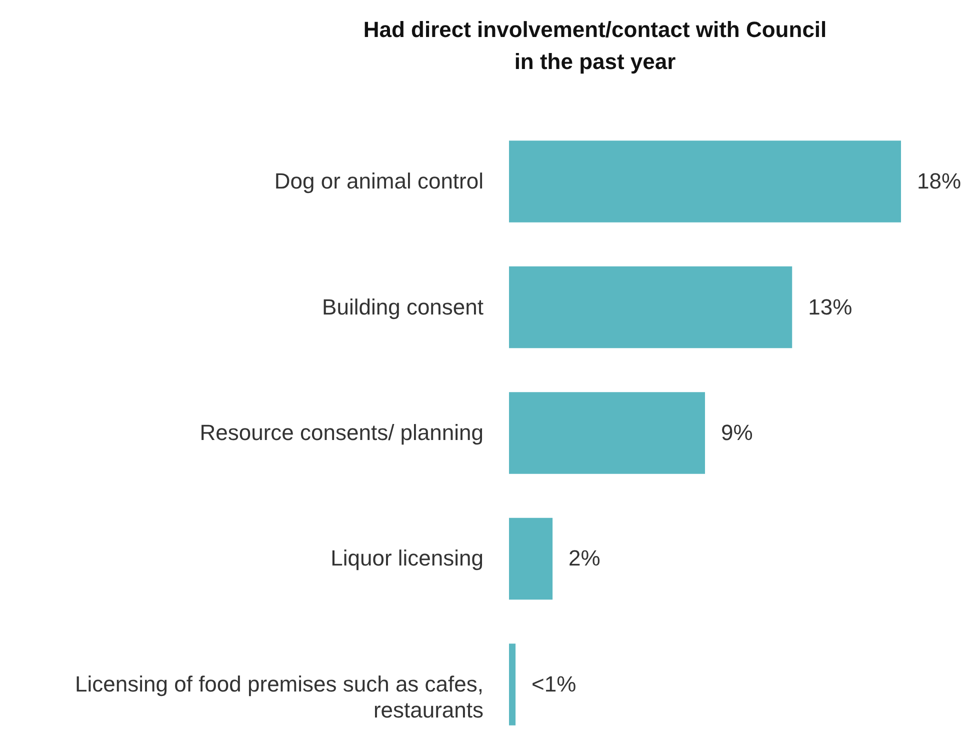 The height and width of the screenshot is (742, 968). What do you see at coordinates (595, 45) in the screenshot?
I see `chart-title: Had direct involvement/contact with Council in the past year` at bounding box center [595, 45].